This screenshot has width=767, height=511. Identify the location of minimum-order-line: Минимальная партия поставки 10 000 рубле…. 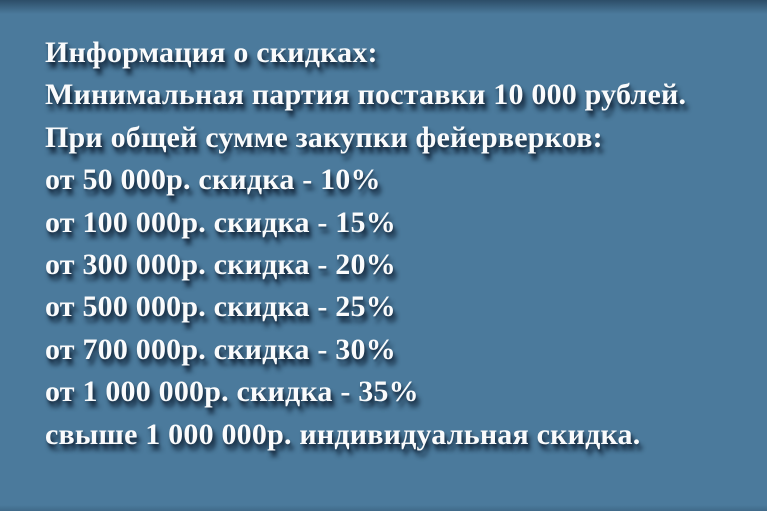
(366, 95).